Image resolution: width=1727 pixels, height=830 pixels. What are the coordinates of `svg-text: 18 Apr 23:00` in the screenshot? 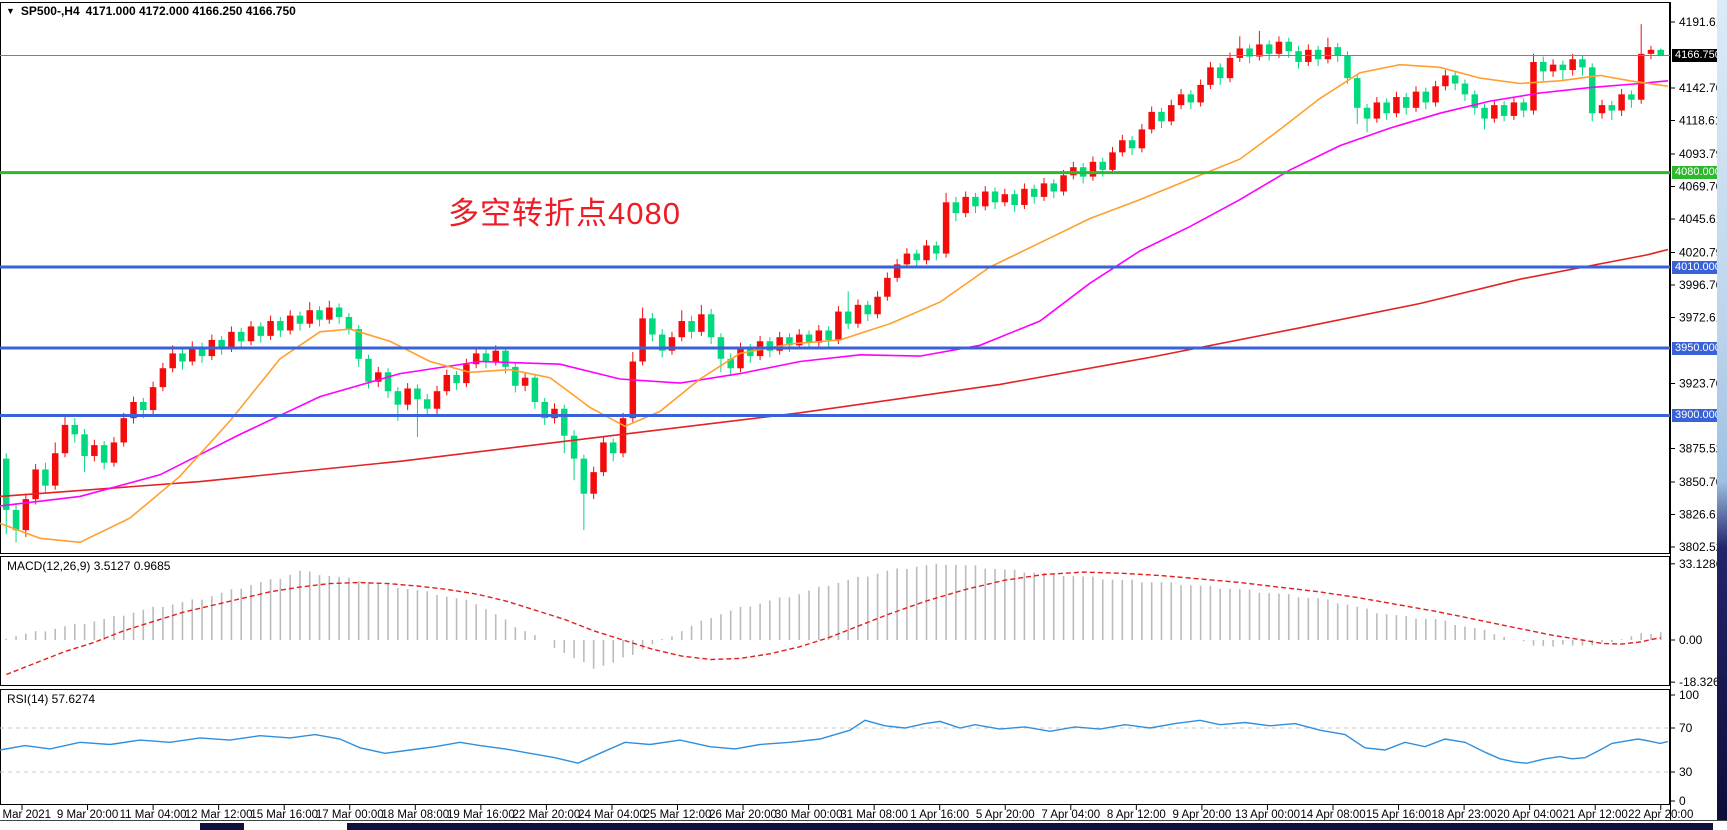 It's located at (1463, 815).